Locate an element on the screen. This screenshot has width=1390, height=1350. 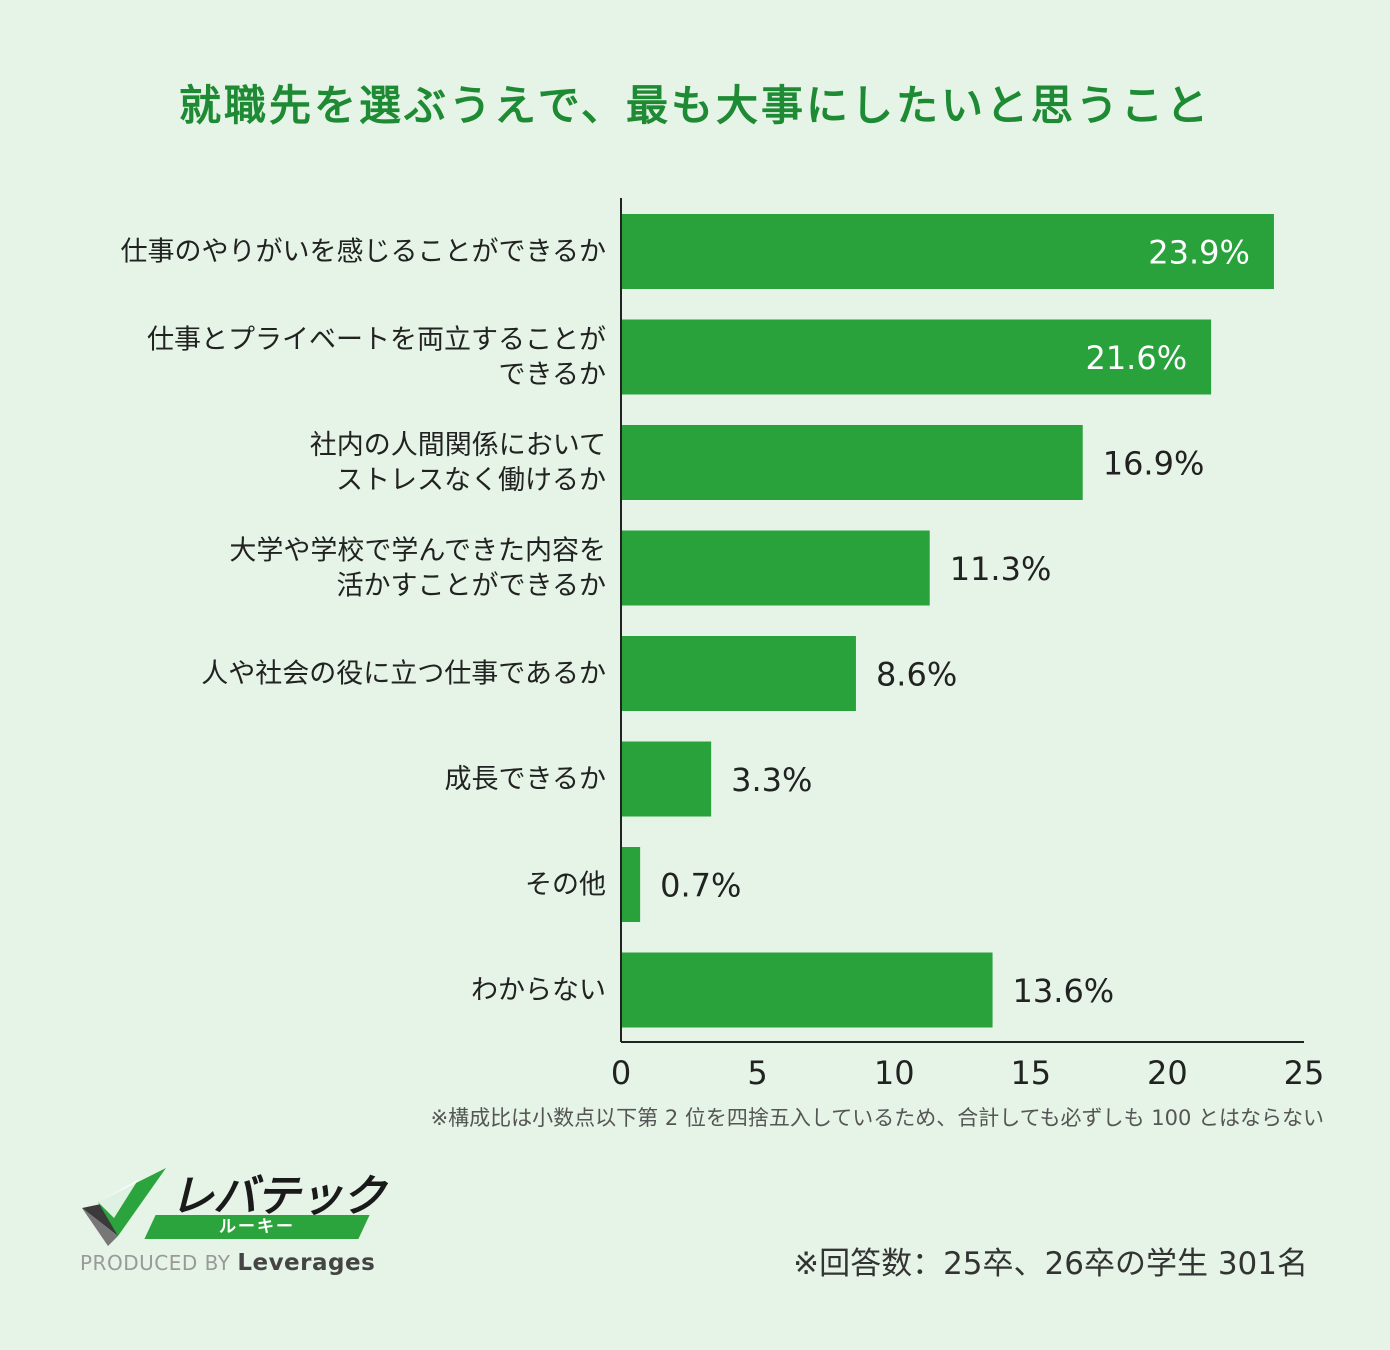
chart-title: 就職先を選ぶうえで、最も大事にしたいと思うこと is located at coordinates (695, 105).